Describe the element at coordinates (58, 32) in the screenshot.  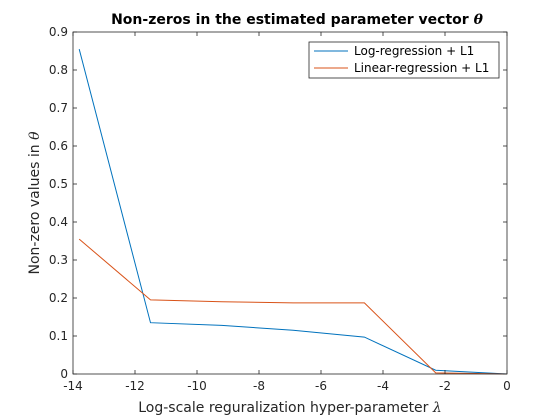
I see `y-tick-label: 0.9` at that location.